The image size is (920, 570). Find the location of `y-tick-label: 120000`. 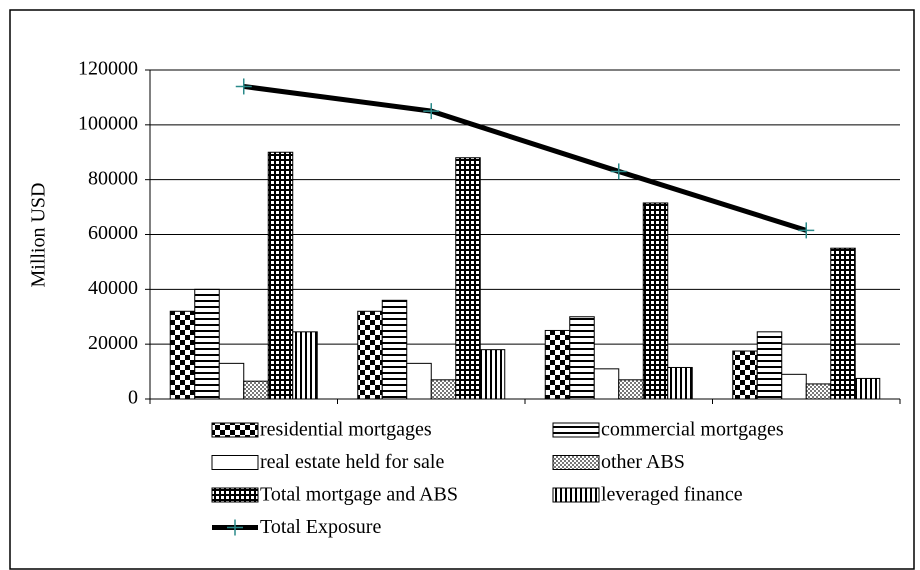

y-tick-label: 120000 is located at coordinates (108, 69).